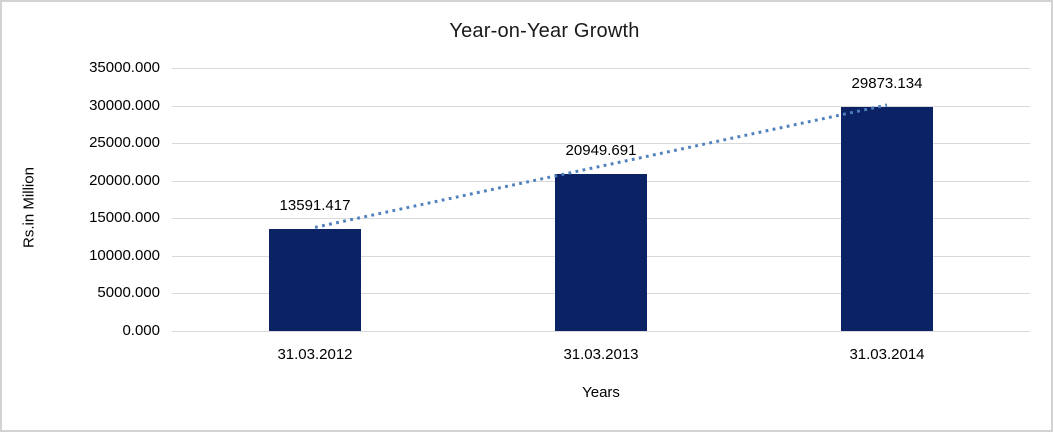 The height and width of the screenshot is (432, 1053). What do you see at coordinates (601, 150) in the screenshot?
I see `bar-data-label: 20949.691` at bounding box center [601, 150].